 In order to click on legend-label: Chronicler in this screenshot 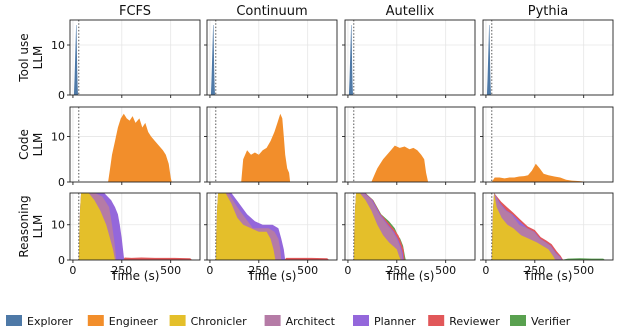, I will do `click(219, 321)`.